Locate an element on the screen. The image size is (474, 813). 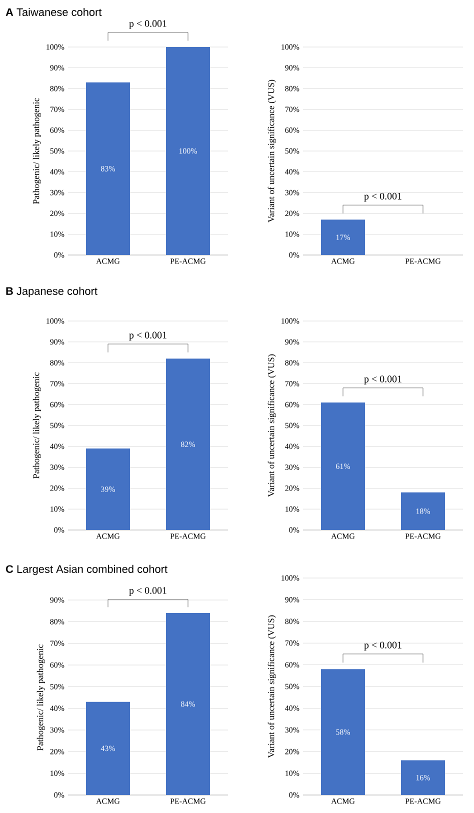
chart-title: A Taiwanese cohort is located at coordinates (54, 12).